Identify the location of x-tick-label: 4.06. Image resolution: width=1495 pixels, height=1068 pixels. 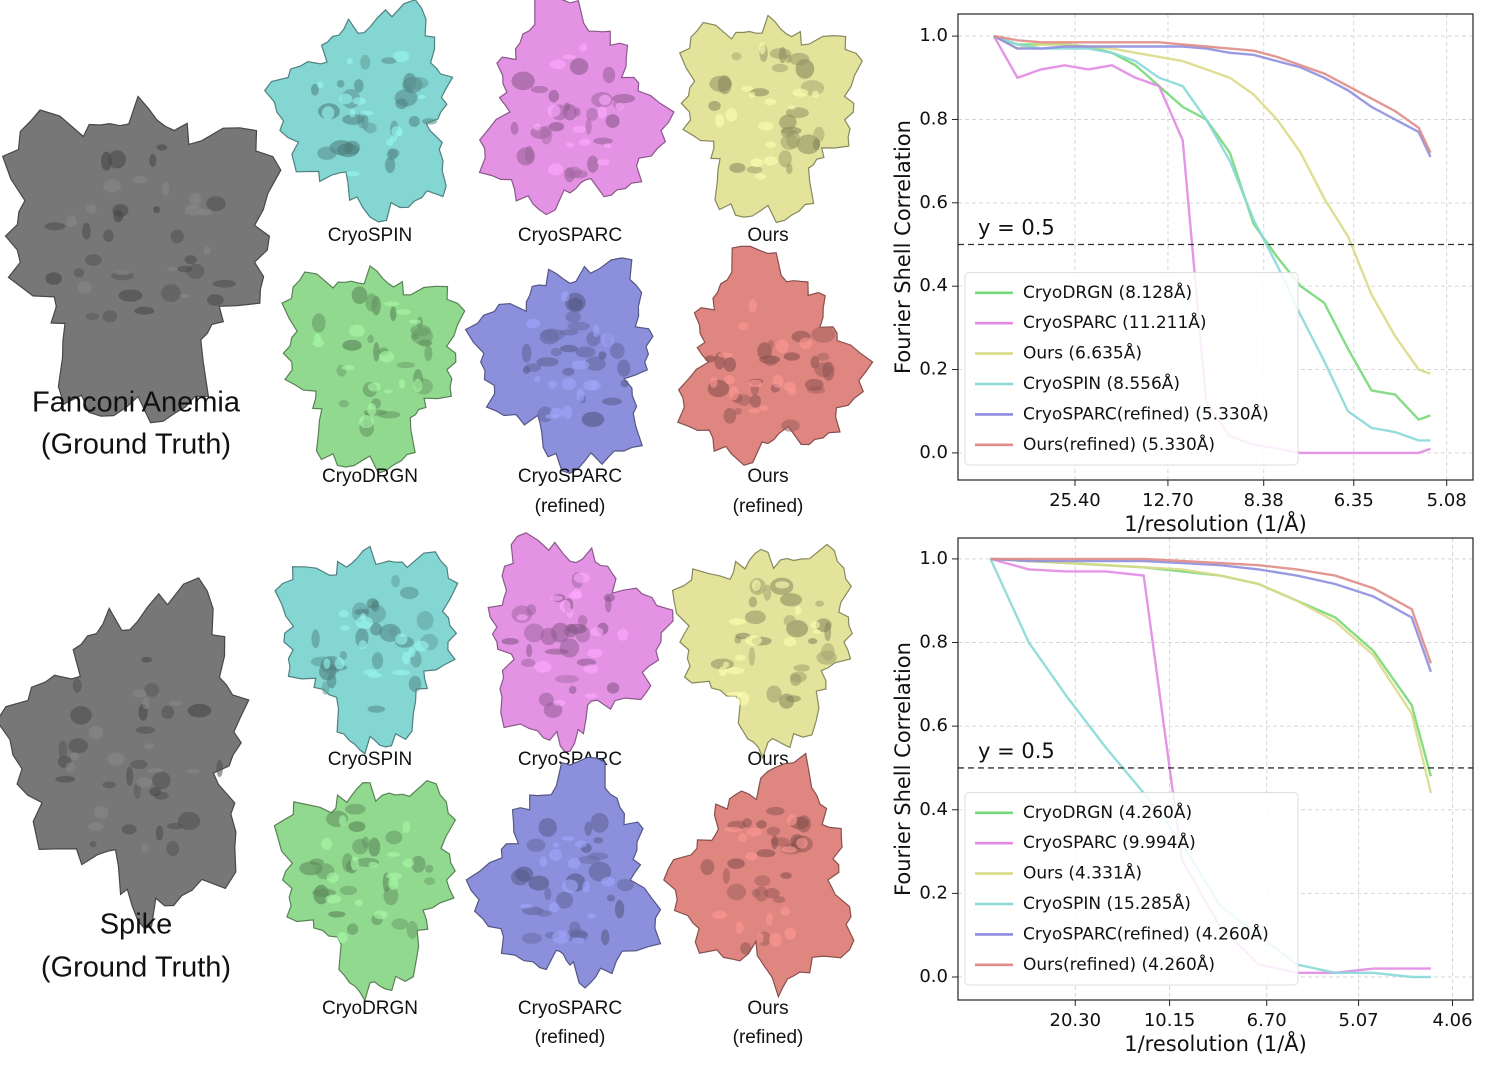
(1452, 1020).